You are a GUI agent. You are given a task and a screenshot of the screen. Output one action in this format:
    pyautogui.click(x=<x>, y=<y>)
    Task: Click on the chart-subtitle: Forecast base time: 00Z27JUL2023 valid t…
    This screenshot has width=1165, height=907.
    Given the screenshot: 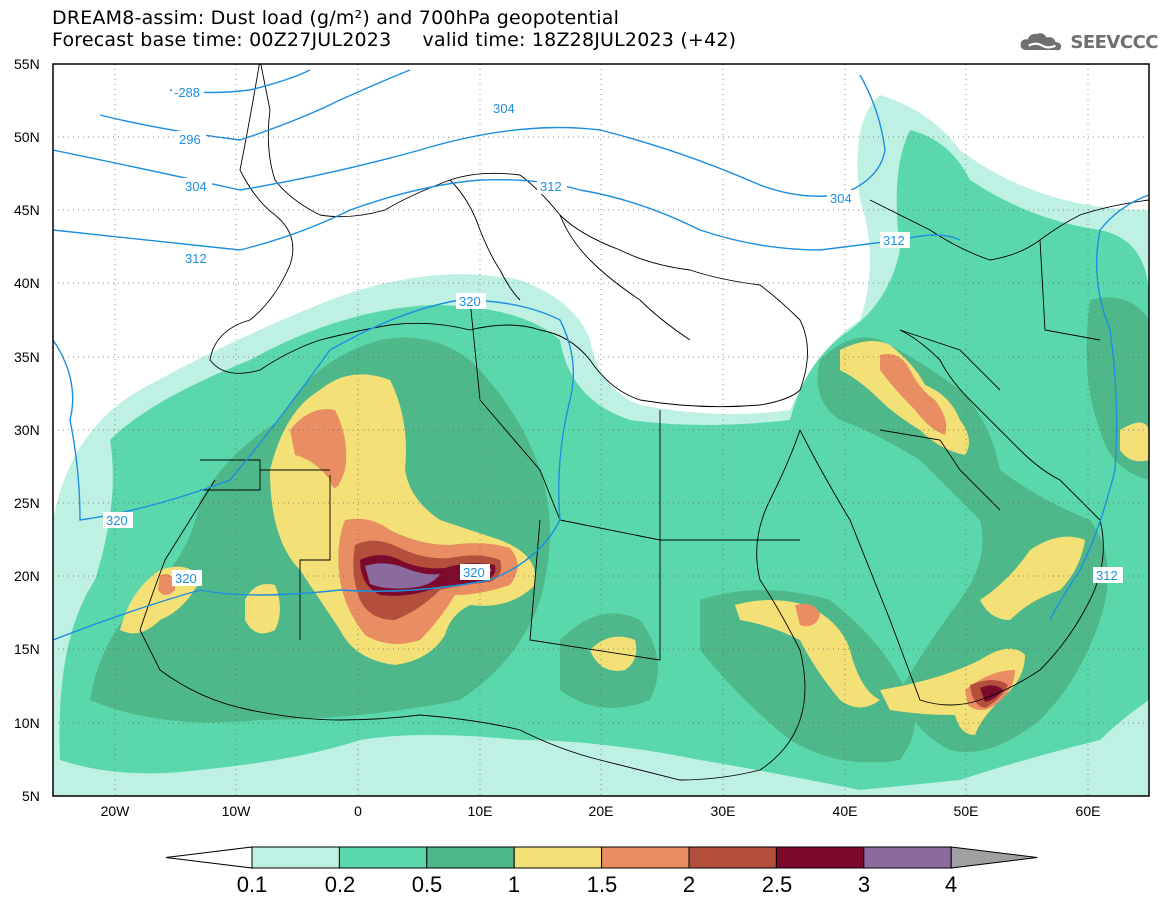 What is the action you would take?
    pyautogui.click(x=394, y=40)
    